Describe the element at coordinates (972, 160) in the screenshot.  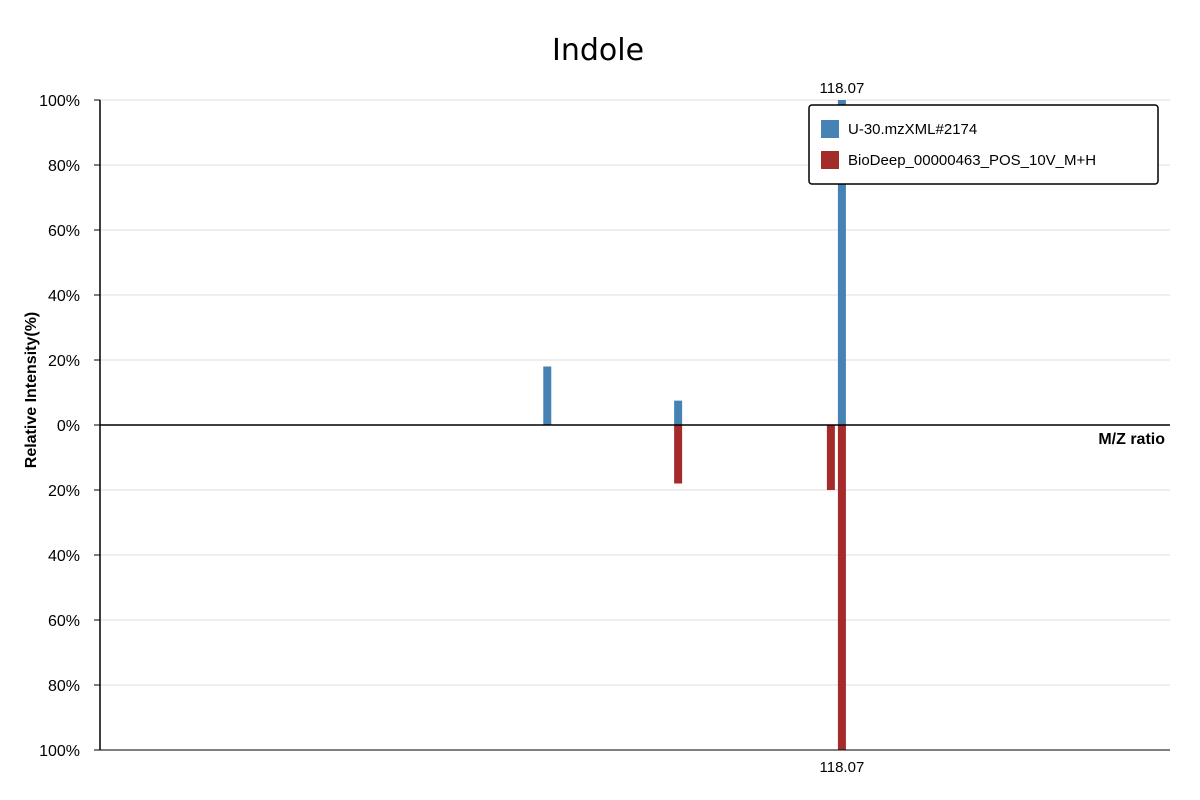
I see `legend-label-1: BioDeep_00000463_POS_10V_M+H` at that location.